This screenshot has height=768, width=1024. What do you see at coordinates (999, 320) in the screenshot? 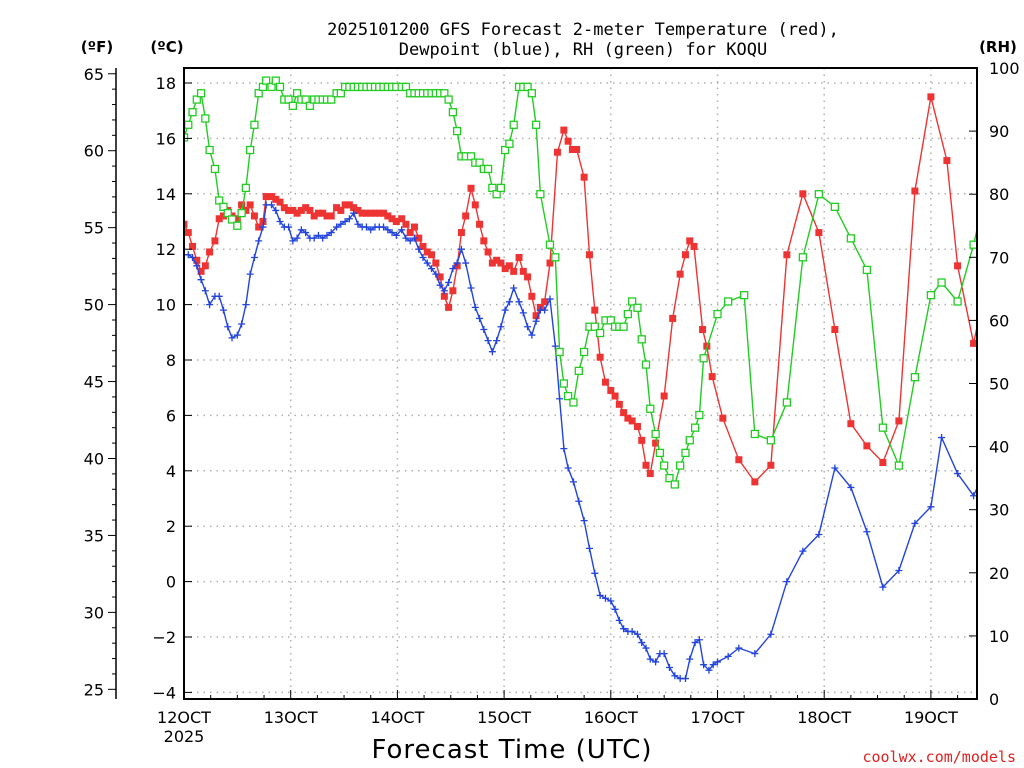
I see `rh-tick-label: 60` at bounding box center [999, 320].